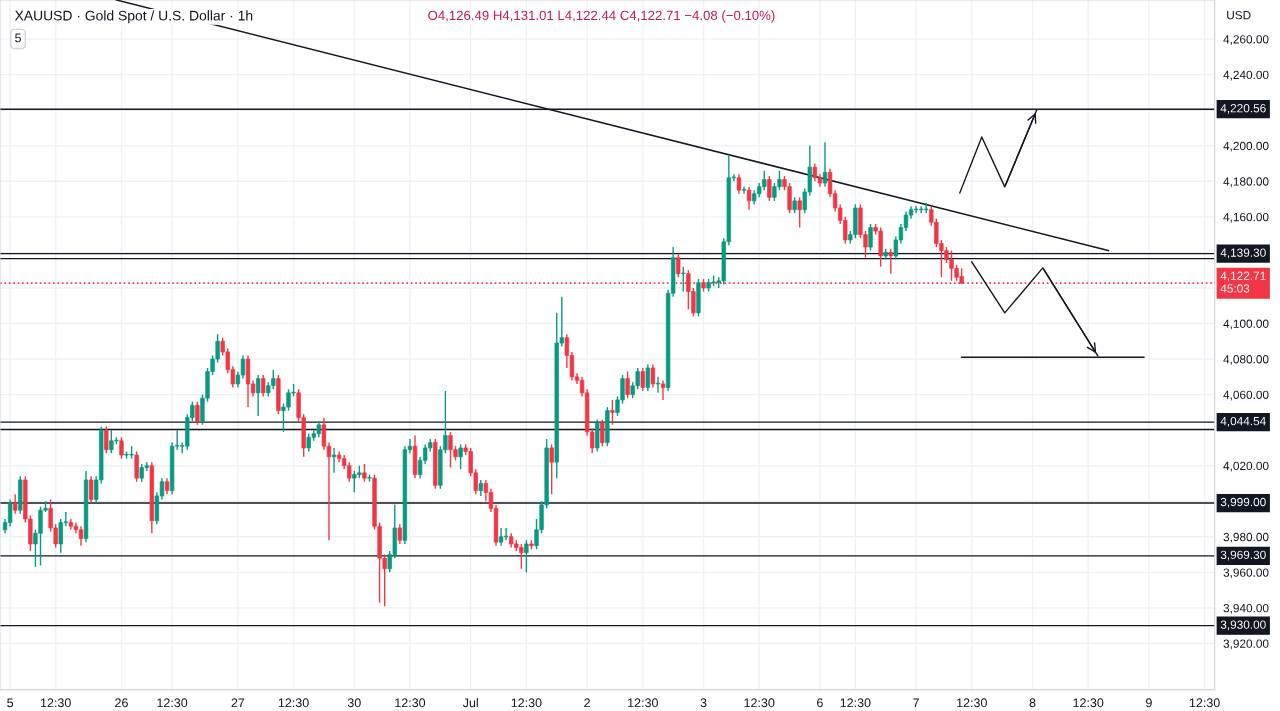  What do you see at coordinates (703, 703) in the screenshot?
I see `x-tick-label: 3` at bounding box center [703, 703].